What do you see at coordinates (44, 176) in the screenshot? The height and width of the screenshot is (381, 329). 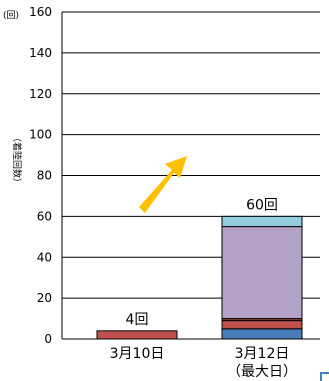 I see `y-tick-label: 80` at bounding box center [44, 176].